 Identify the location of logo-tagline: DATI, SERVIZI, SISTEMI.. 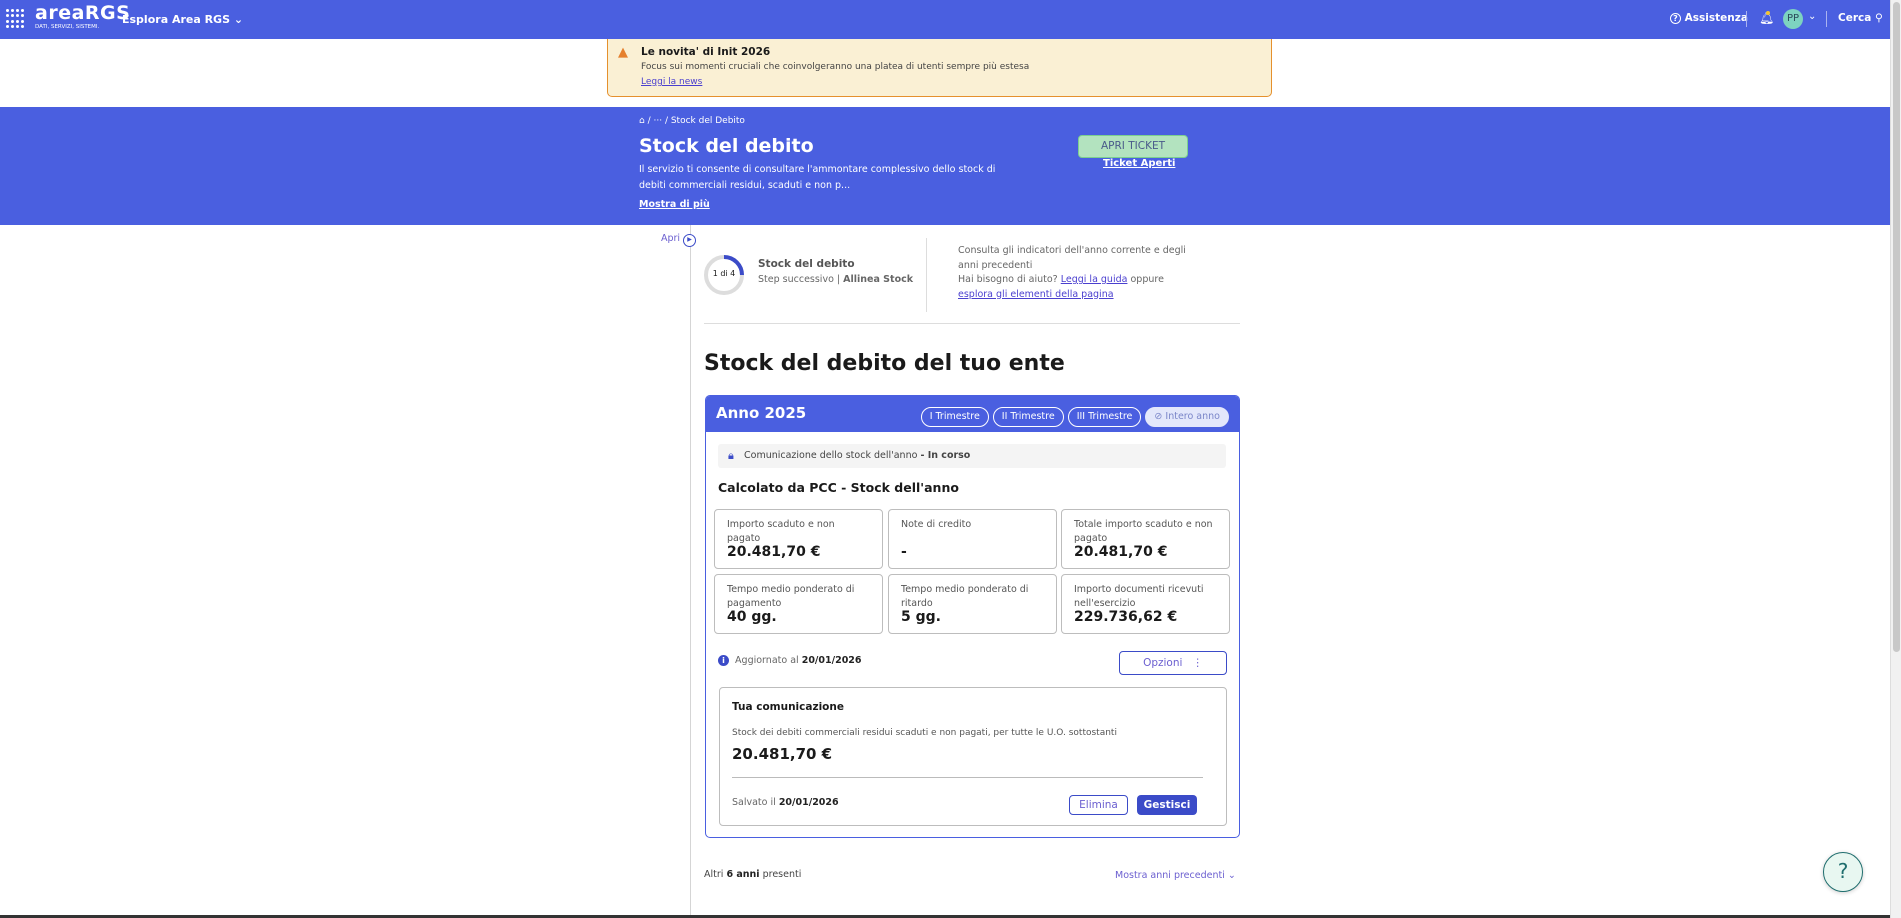
(67, 27).